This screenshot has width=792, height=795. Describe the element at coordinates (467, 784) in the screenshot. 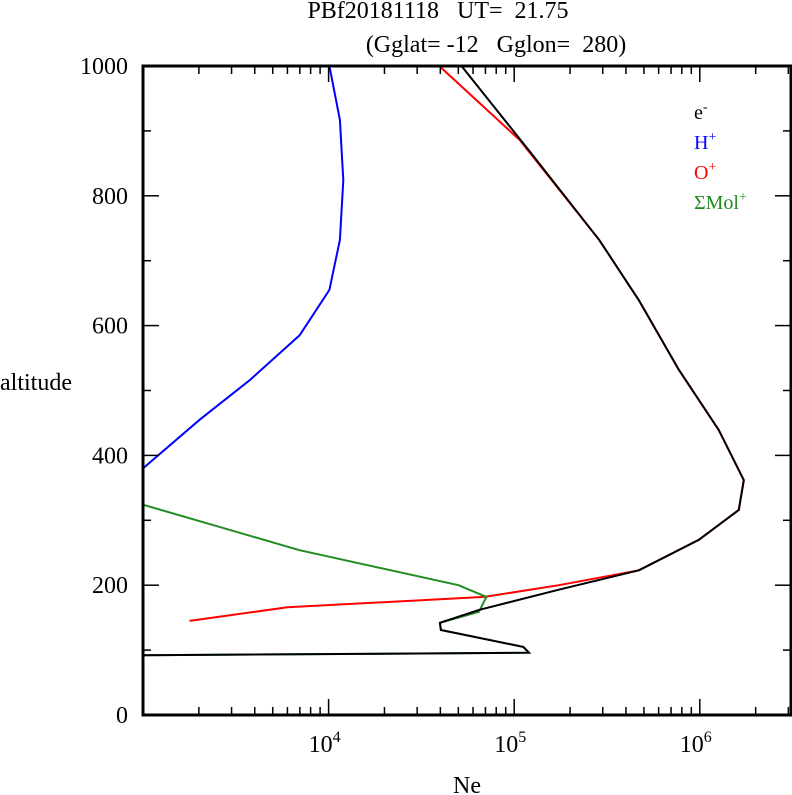

I see `x-axis-label: Ne` at that location.